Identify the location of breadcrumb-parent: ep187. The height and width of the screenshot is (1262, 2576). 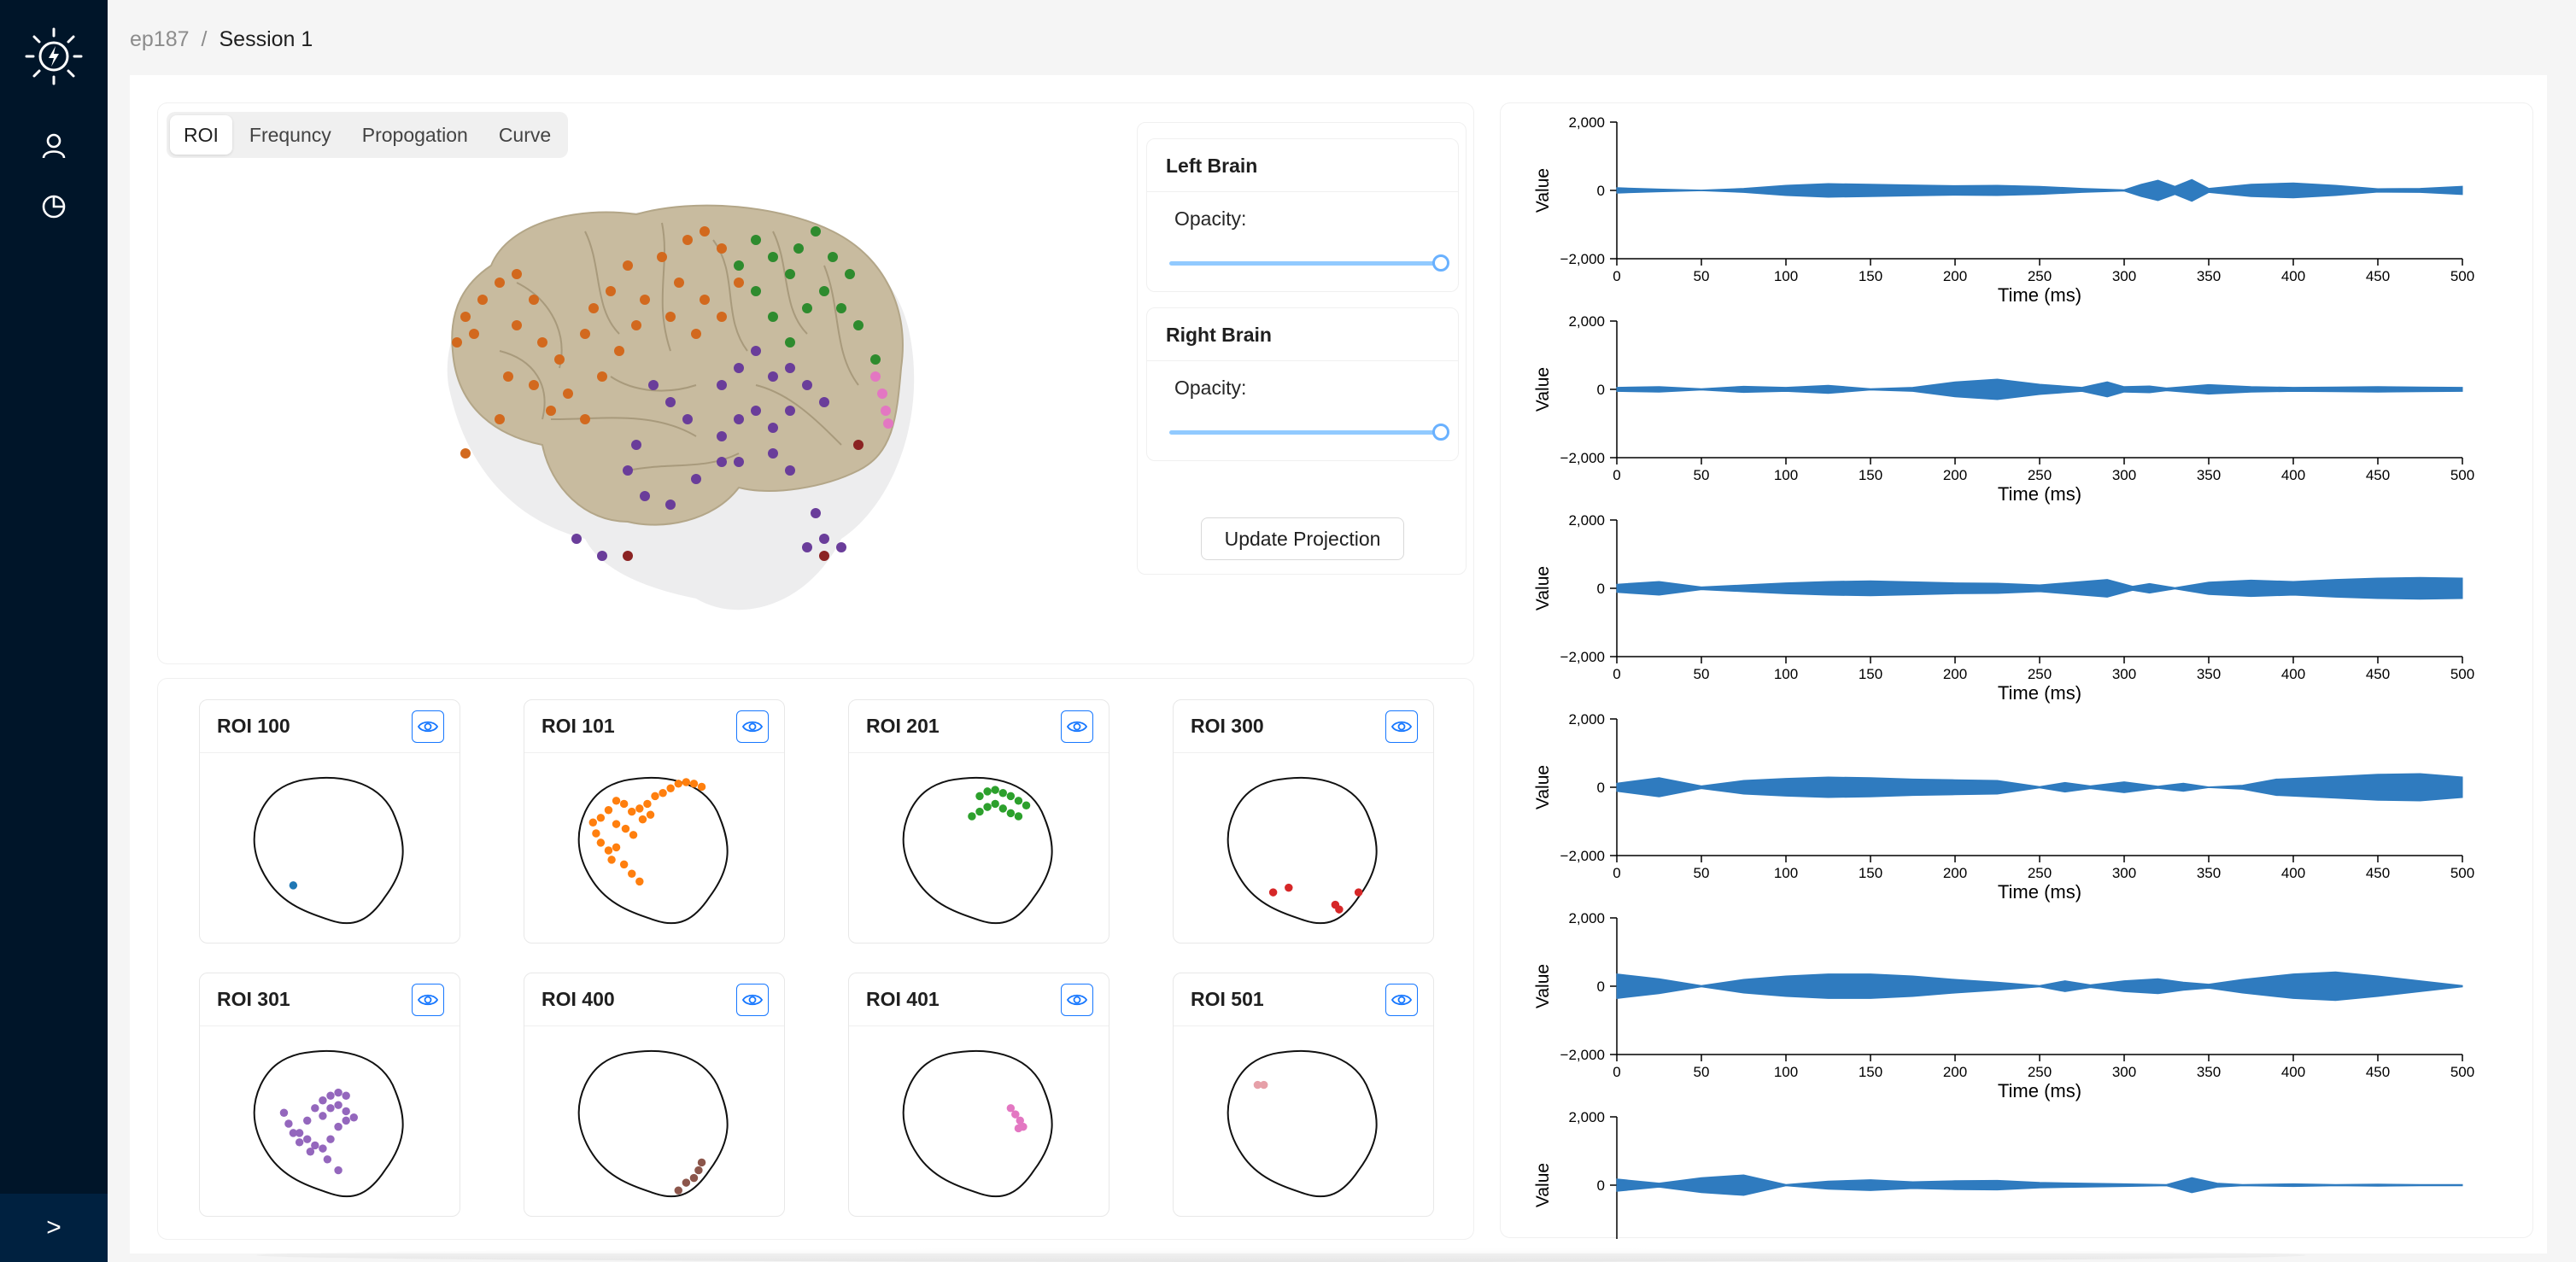
(160, 39).